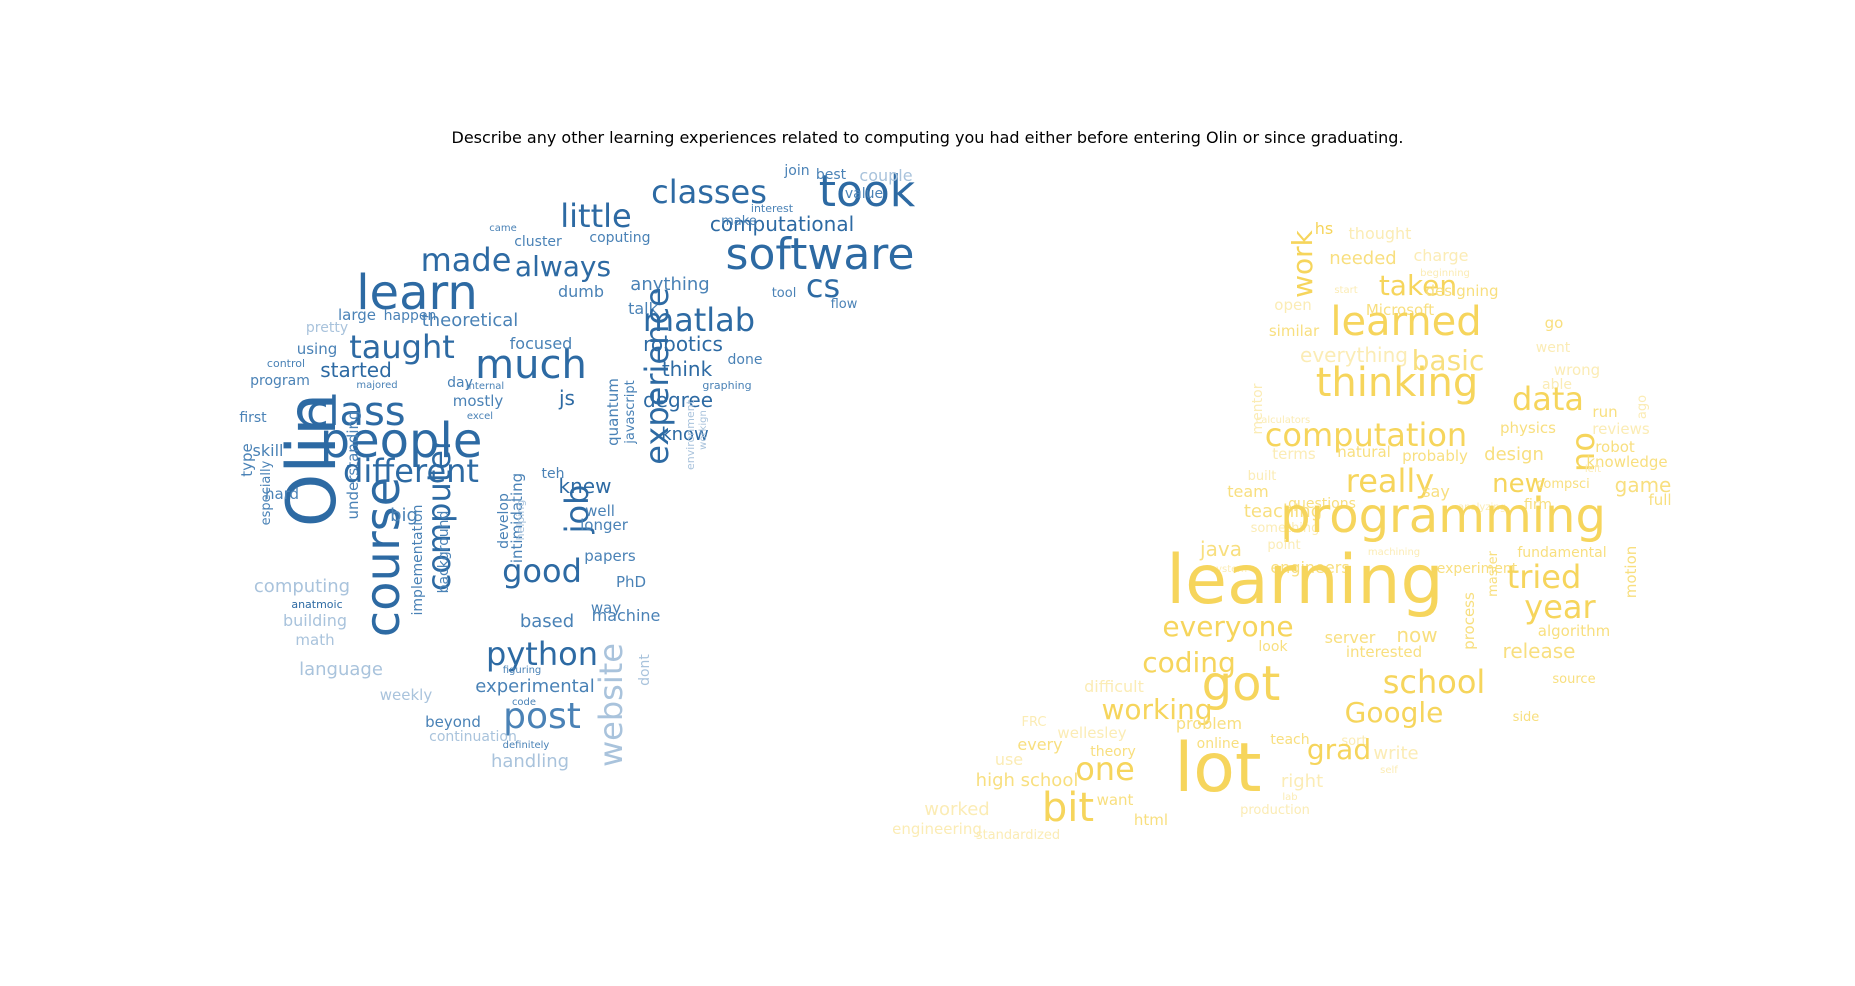  What do you see at coordinates (619, 238) in the screenshot?
I see `left-word-coputing: coputing` at bounding box center [619, 238].